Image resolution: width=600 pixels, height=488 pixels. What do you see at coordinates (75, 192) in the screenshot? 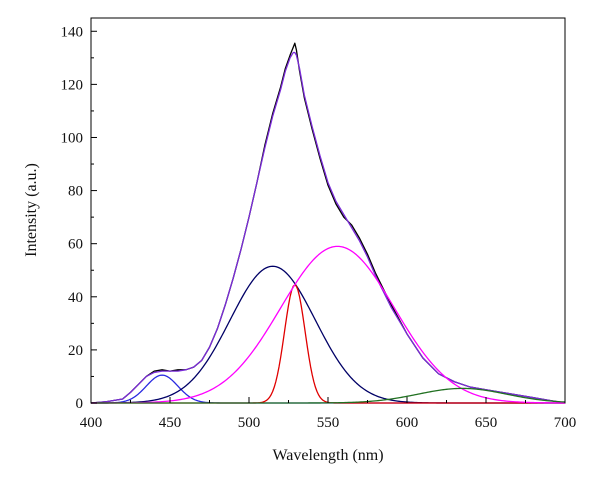
I see `y-tick-label: 80` at bounding box center [75, 192].